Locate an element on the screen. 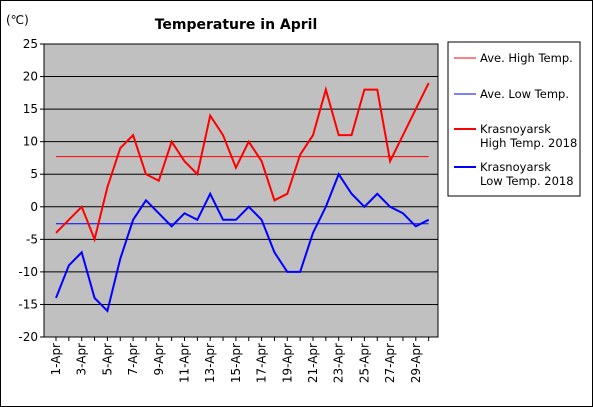 The width and height of the screenshot is (593, 407). legend-label-line2: High Temp. 2018 is located at coordinates (528, 143).